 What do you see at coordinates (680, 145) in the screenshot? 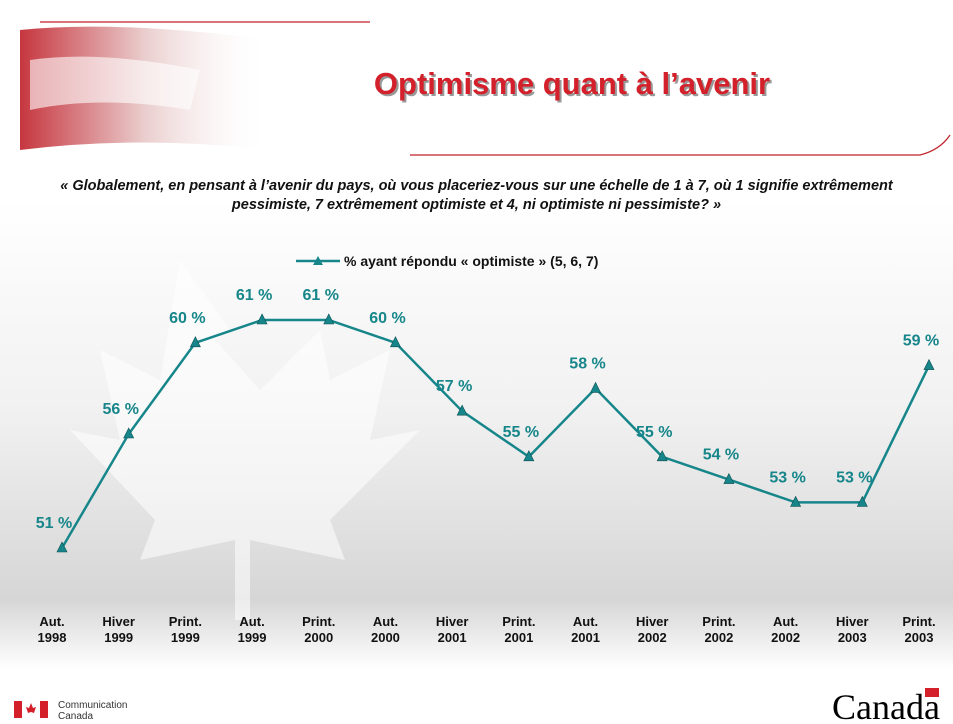
I see `header-line` at bounding box center [680, 145].